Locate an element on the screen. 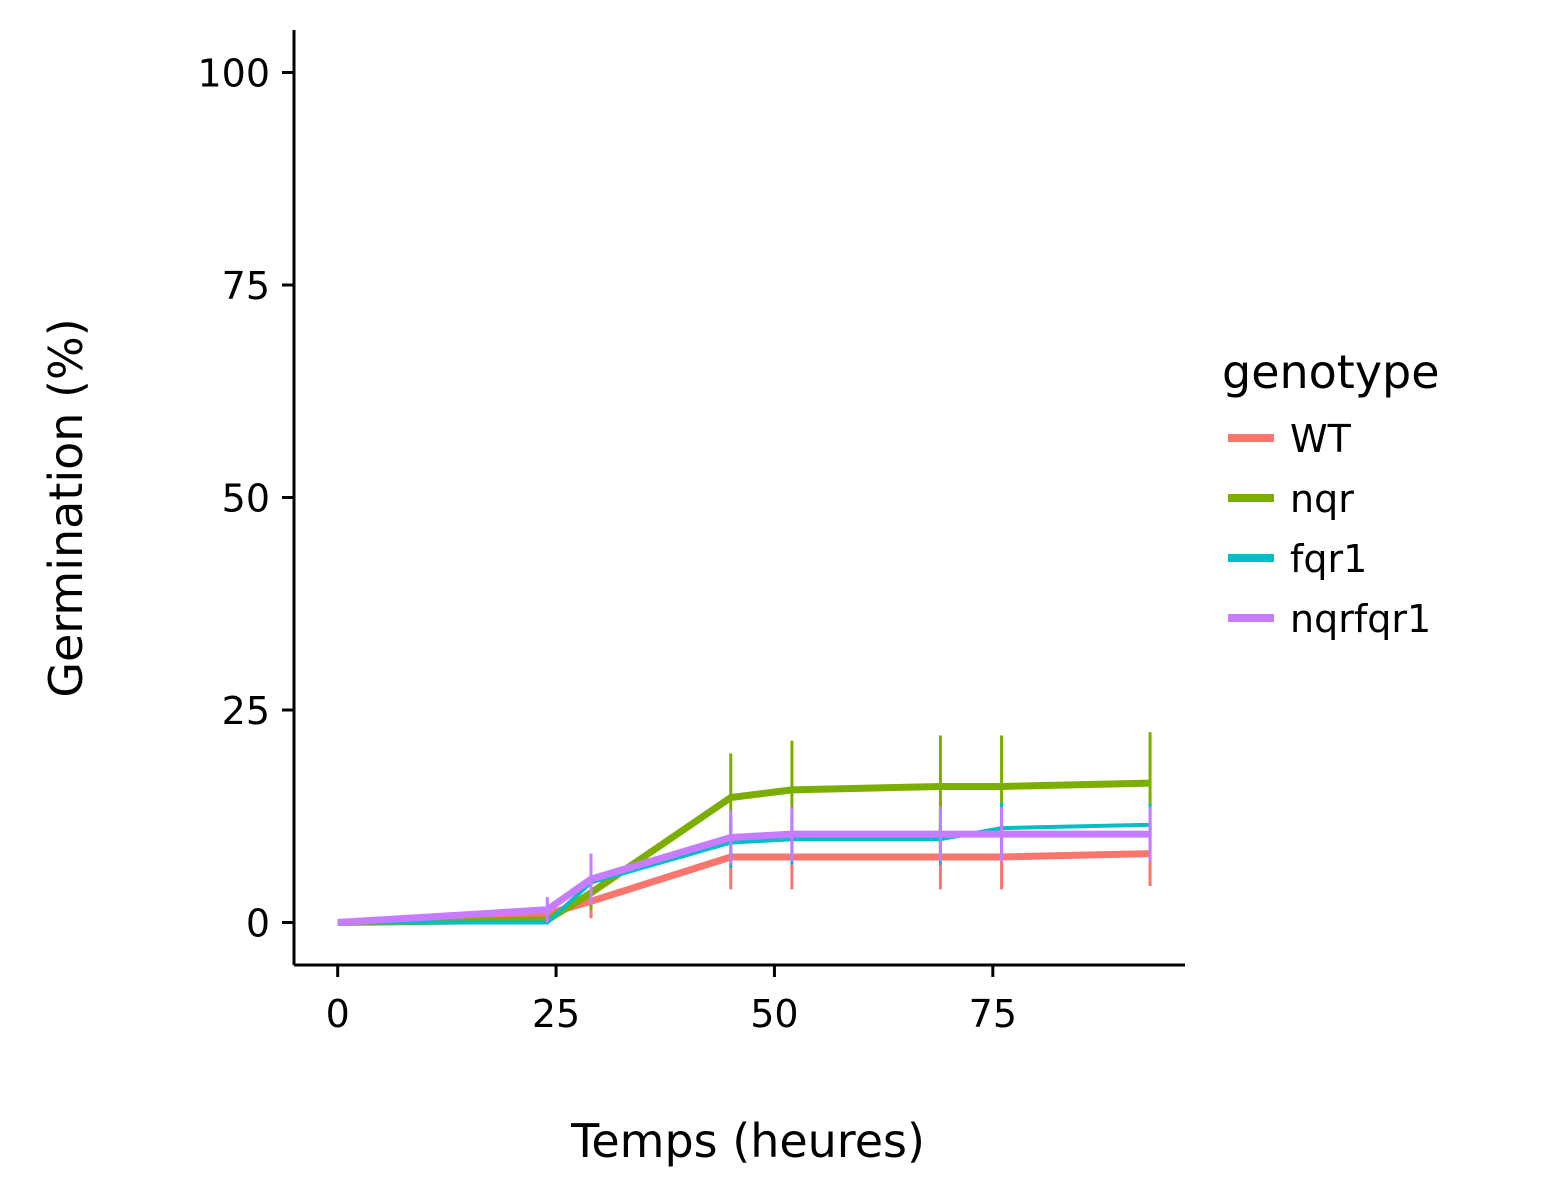  y-axis-title: Germination (%) is located at coordinates (66, 507).